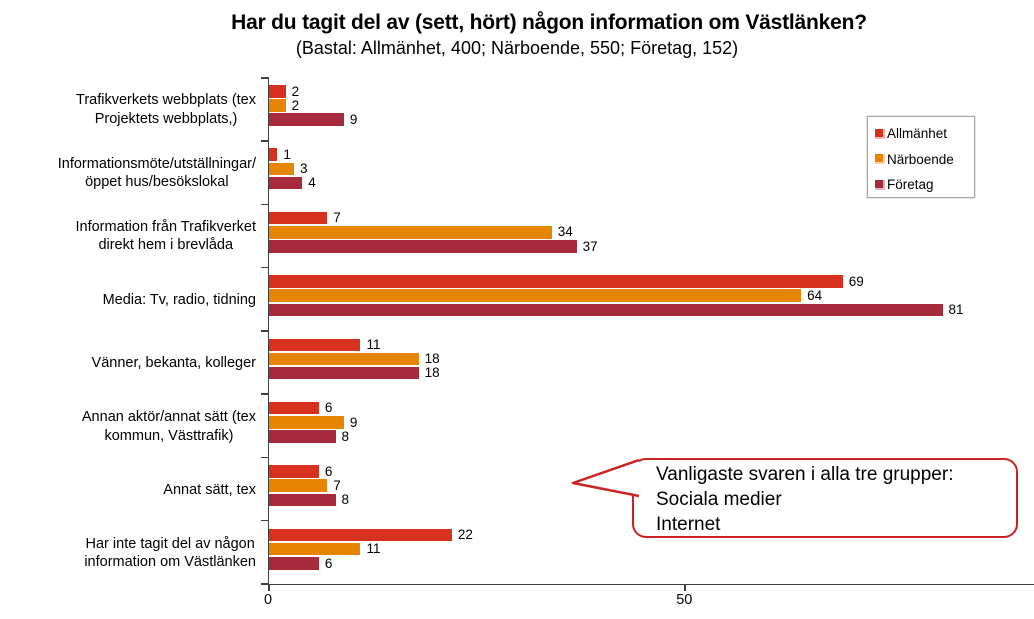 Image resolution: width=1034 pixels, height=619 pixels. Describe the element at coordinates (303, 169) in the screenshot. I see `bar-value-label: 3` at that location.